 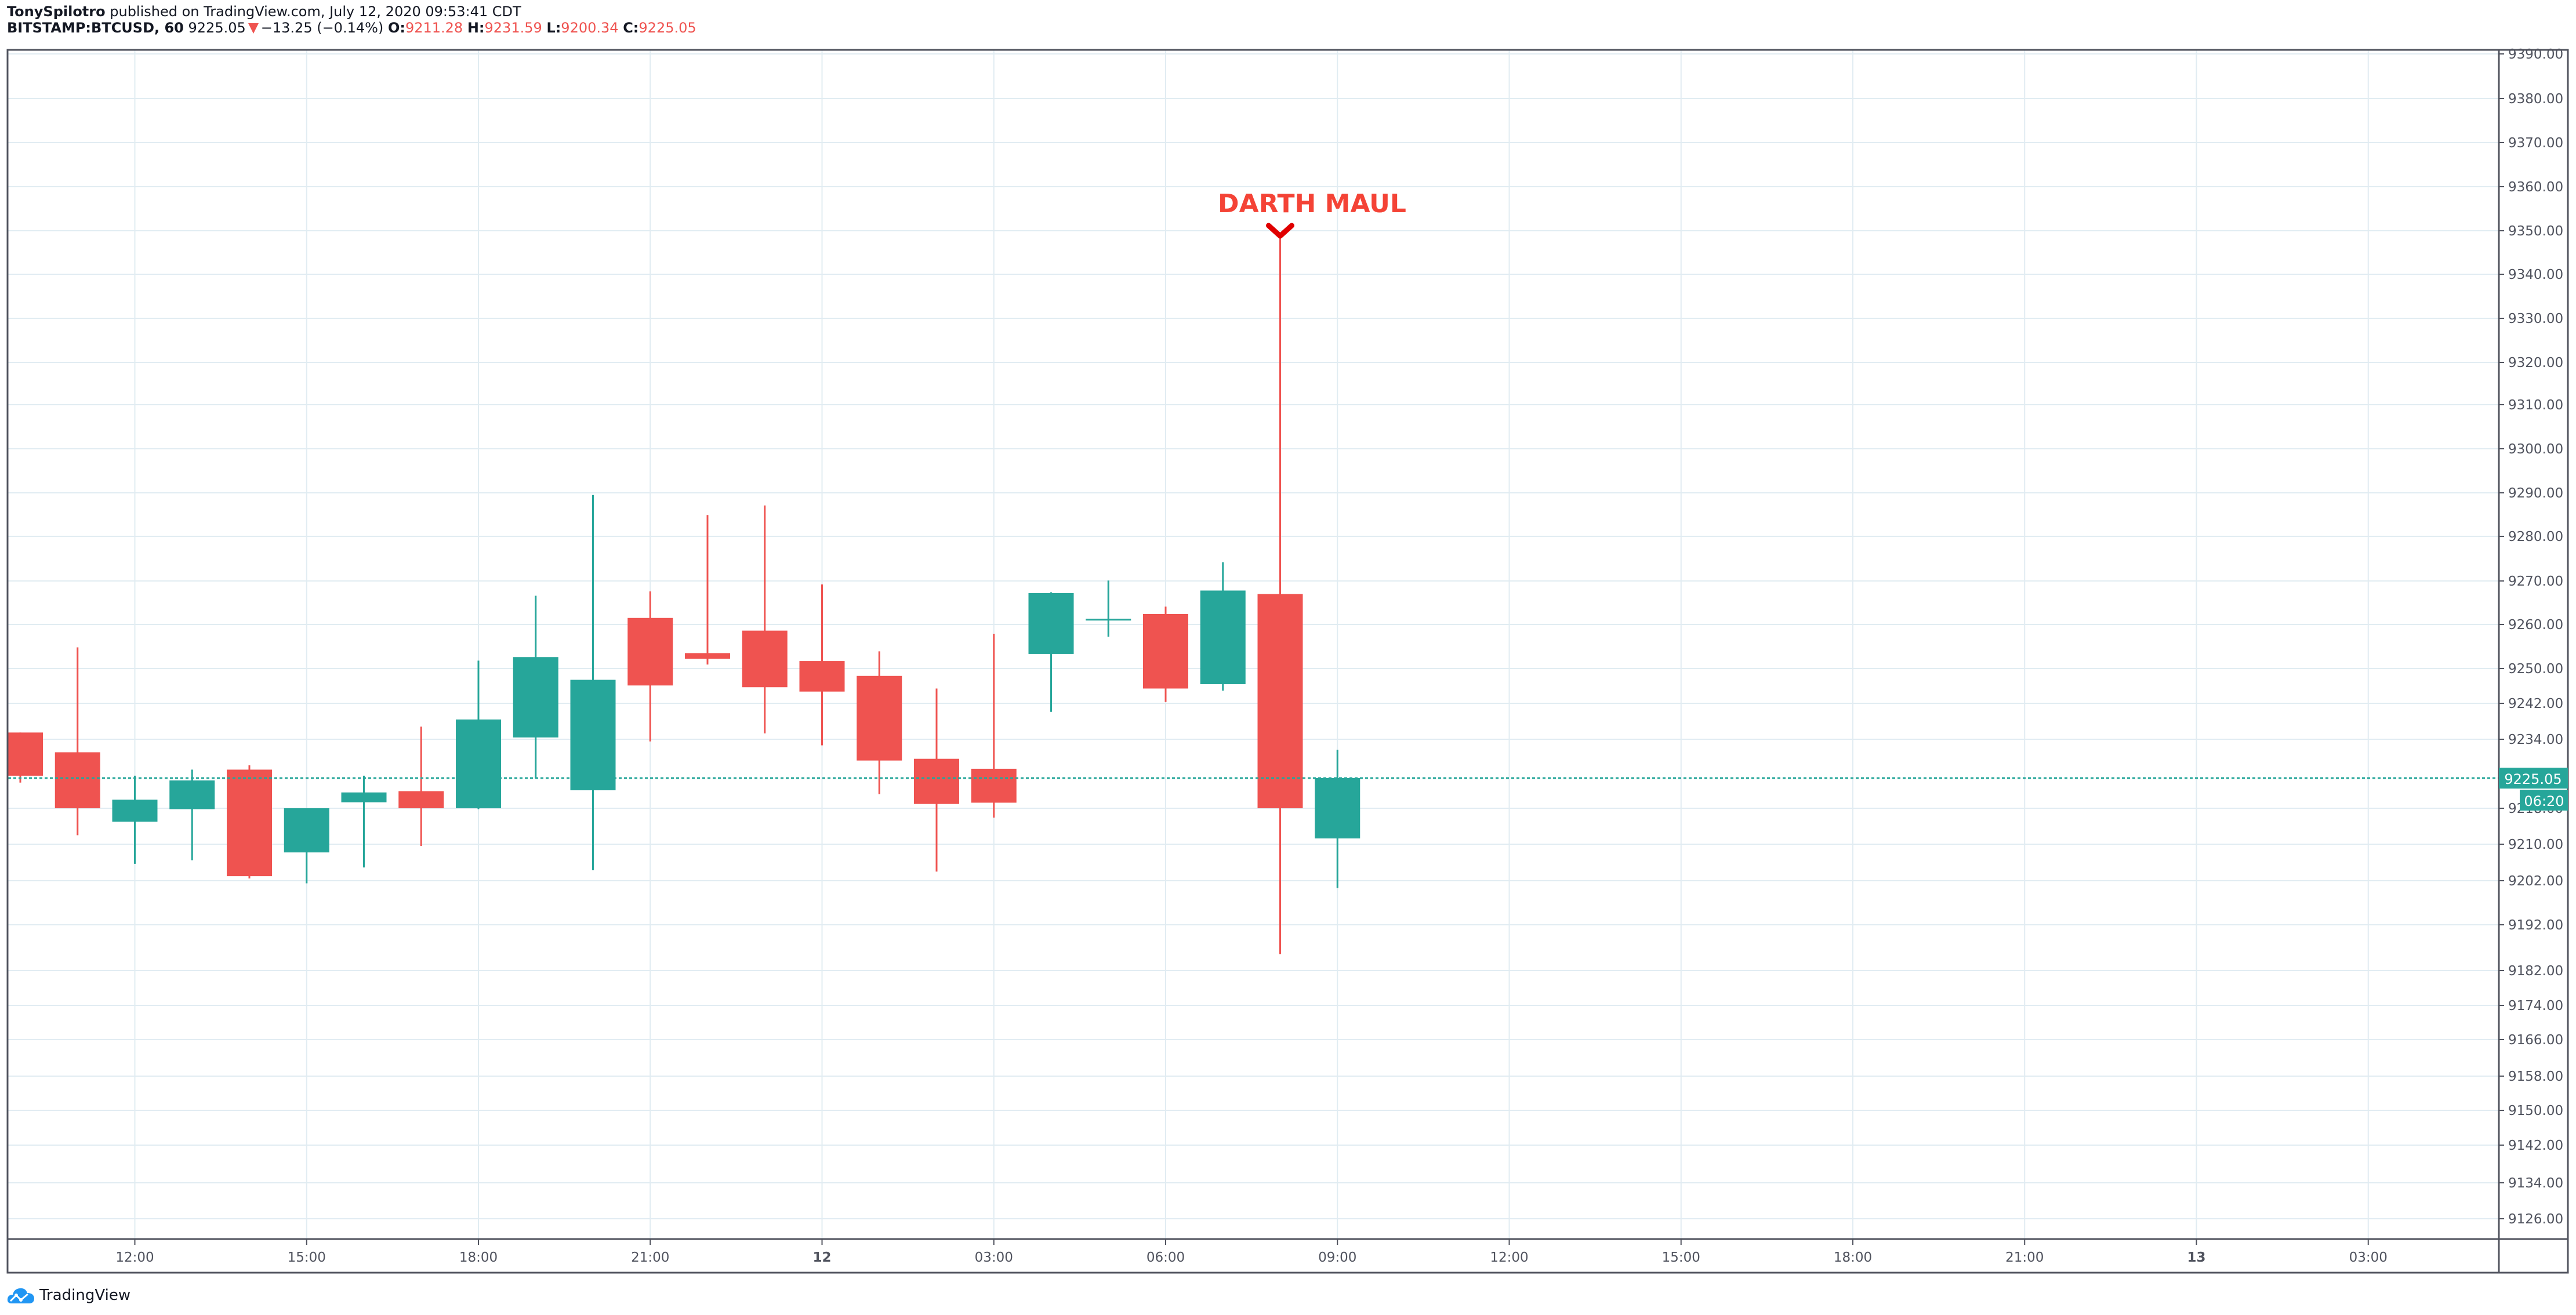 What do you see at coordinates (2535, 845) in the screenshot?
I see `price-tick-label: 9210.00` at bounding box center [2535, 845].